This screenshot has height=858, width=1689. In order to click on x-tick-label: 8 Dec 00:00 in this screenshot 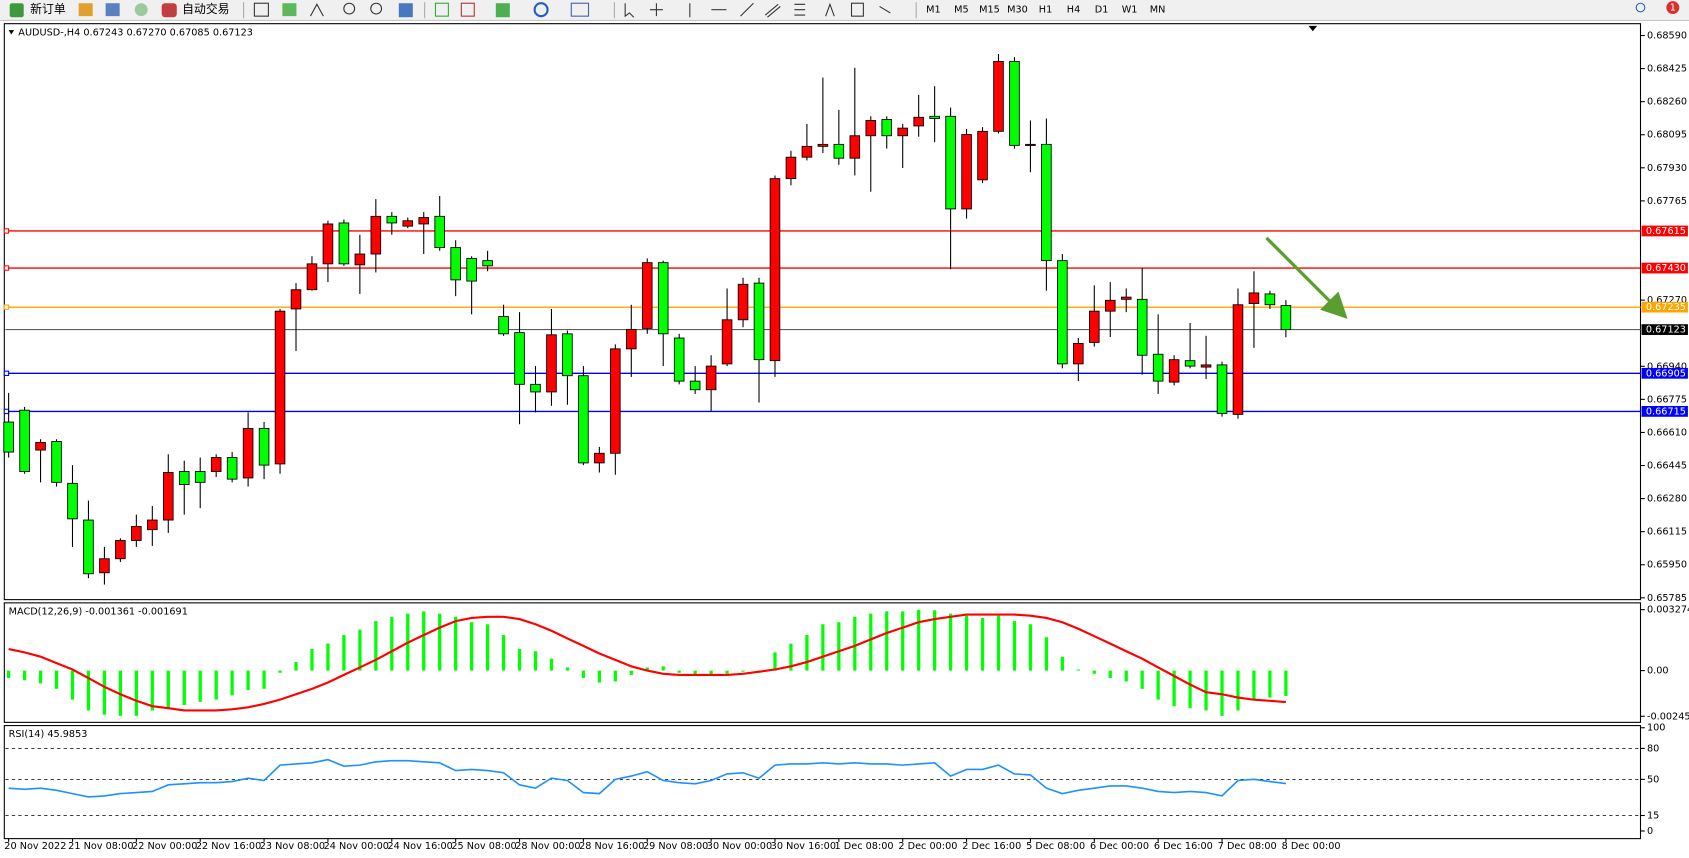, I will do `click(1311, 846)`.